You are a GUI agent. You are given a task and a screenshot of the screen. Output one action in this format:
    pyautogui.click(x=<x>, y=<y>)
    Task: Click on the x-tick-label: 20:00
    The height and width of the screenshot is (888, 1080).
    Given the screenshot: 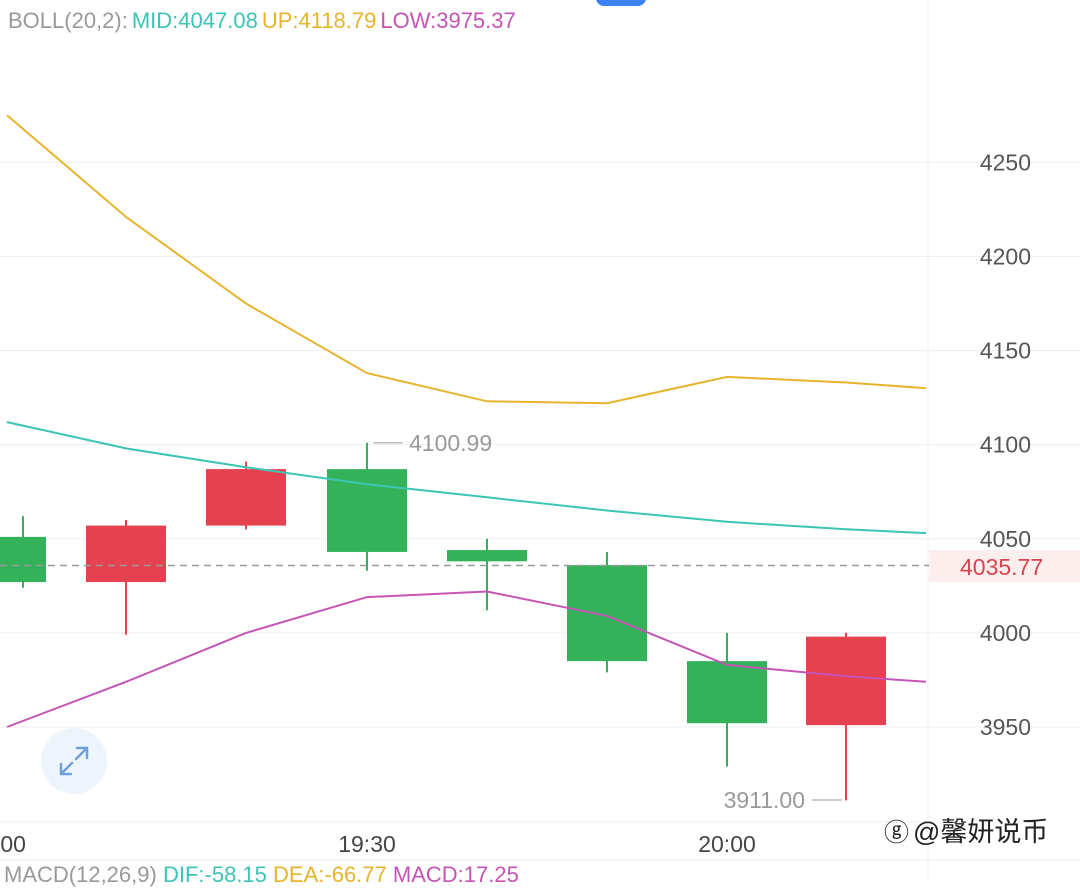 What is the action you would take?
    pyautogui.click(x=727, y=844)
    